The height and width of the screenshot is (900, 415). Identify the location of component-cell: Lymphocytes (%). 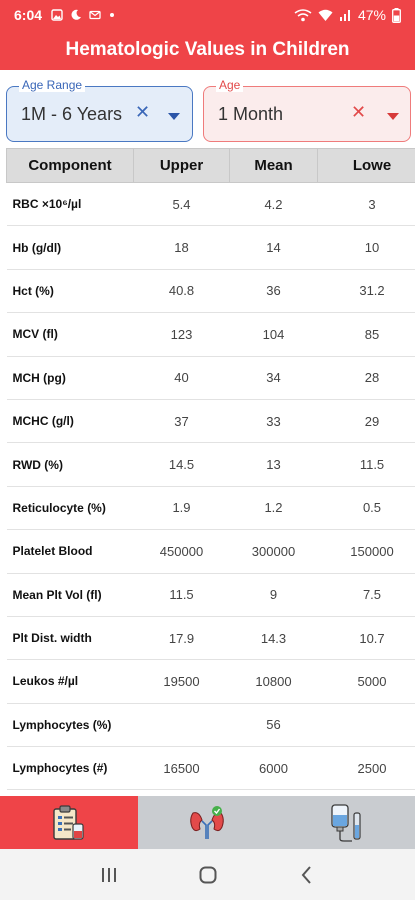
(70, 725).